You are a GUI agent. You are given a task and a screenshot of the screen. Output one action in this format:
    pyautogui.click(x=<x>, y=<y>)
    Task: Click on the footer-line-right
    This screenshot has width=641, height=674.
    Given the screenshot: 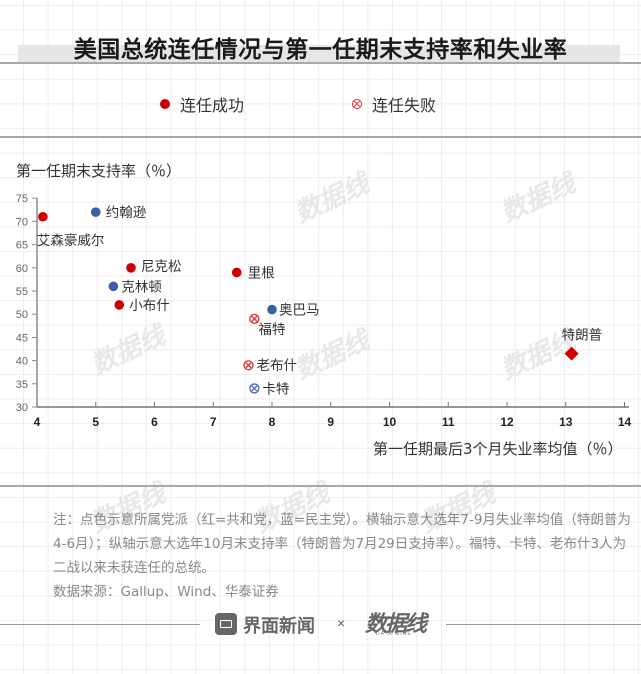 What is the action you would take?
    pyautogui.click(x=543, y=624)
    